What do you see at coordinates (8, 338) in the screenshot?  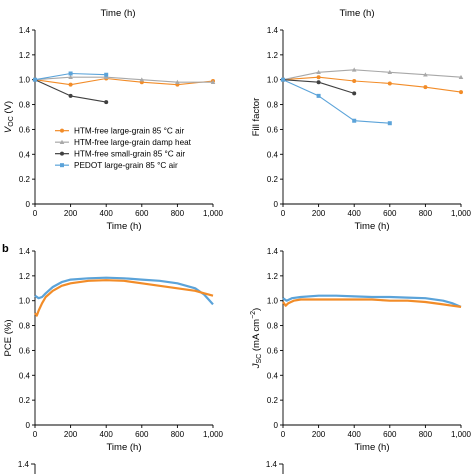 I see `y-axis-label: PCE (%)` at bounding box center [8, 338].